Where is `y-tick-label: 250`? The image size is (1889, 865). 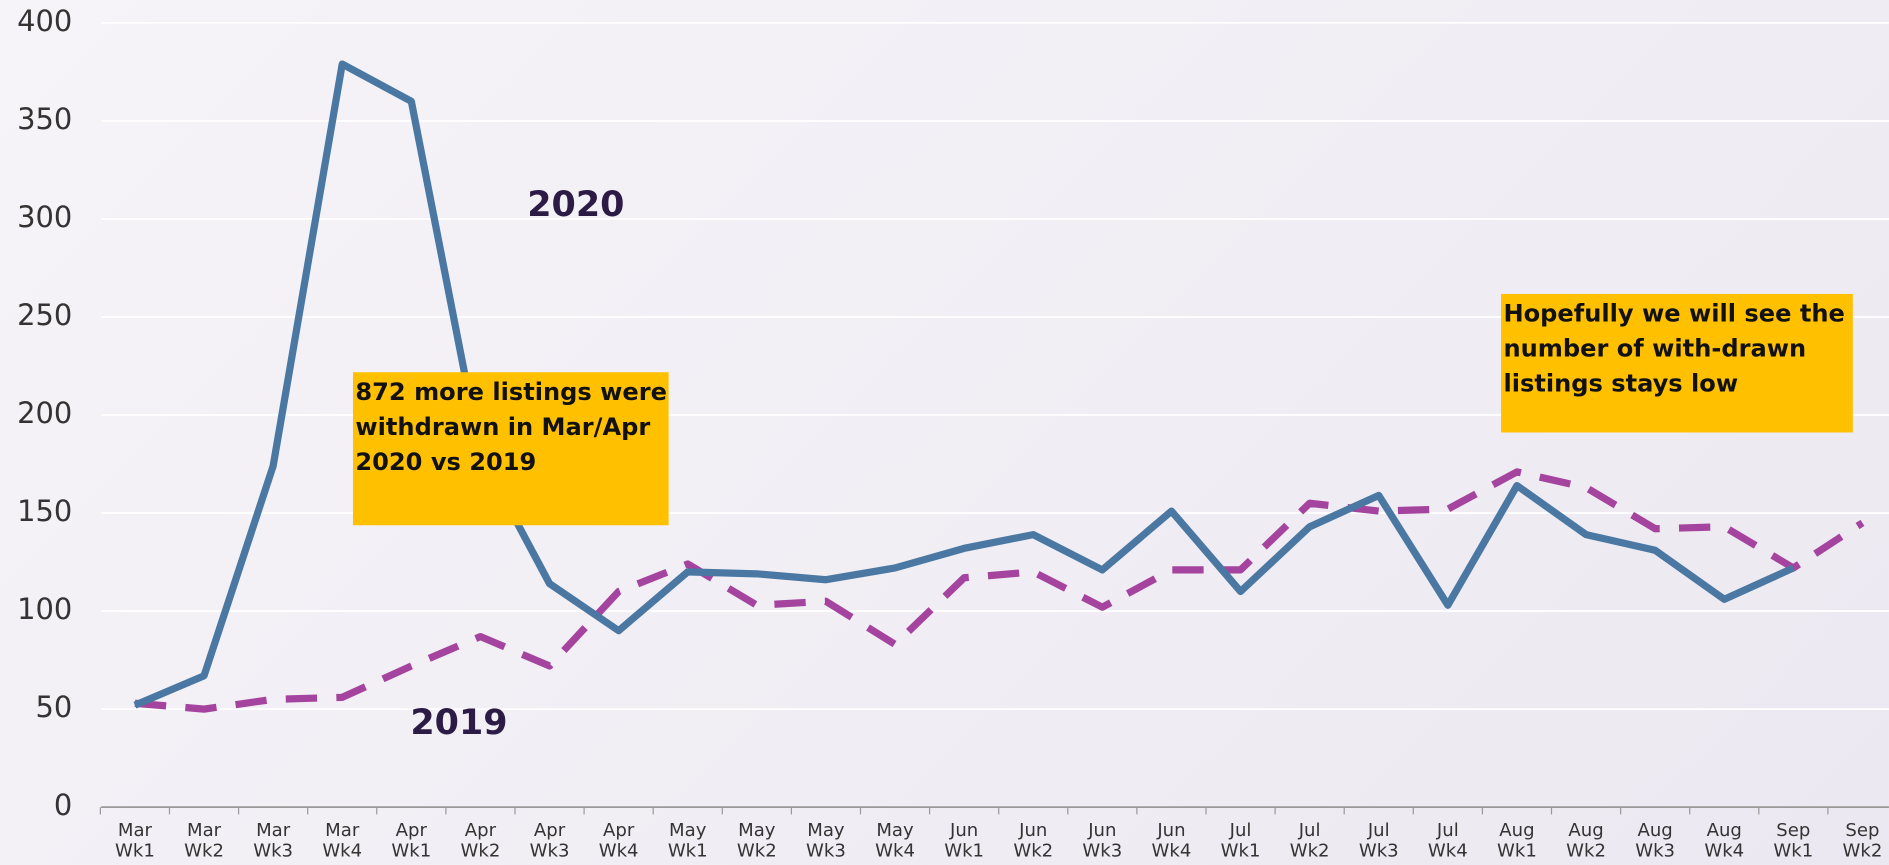
y-tick-label: 250 is located at coordinates (44, 315).